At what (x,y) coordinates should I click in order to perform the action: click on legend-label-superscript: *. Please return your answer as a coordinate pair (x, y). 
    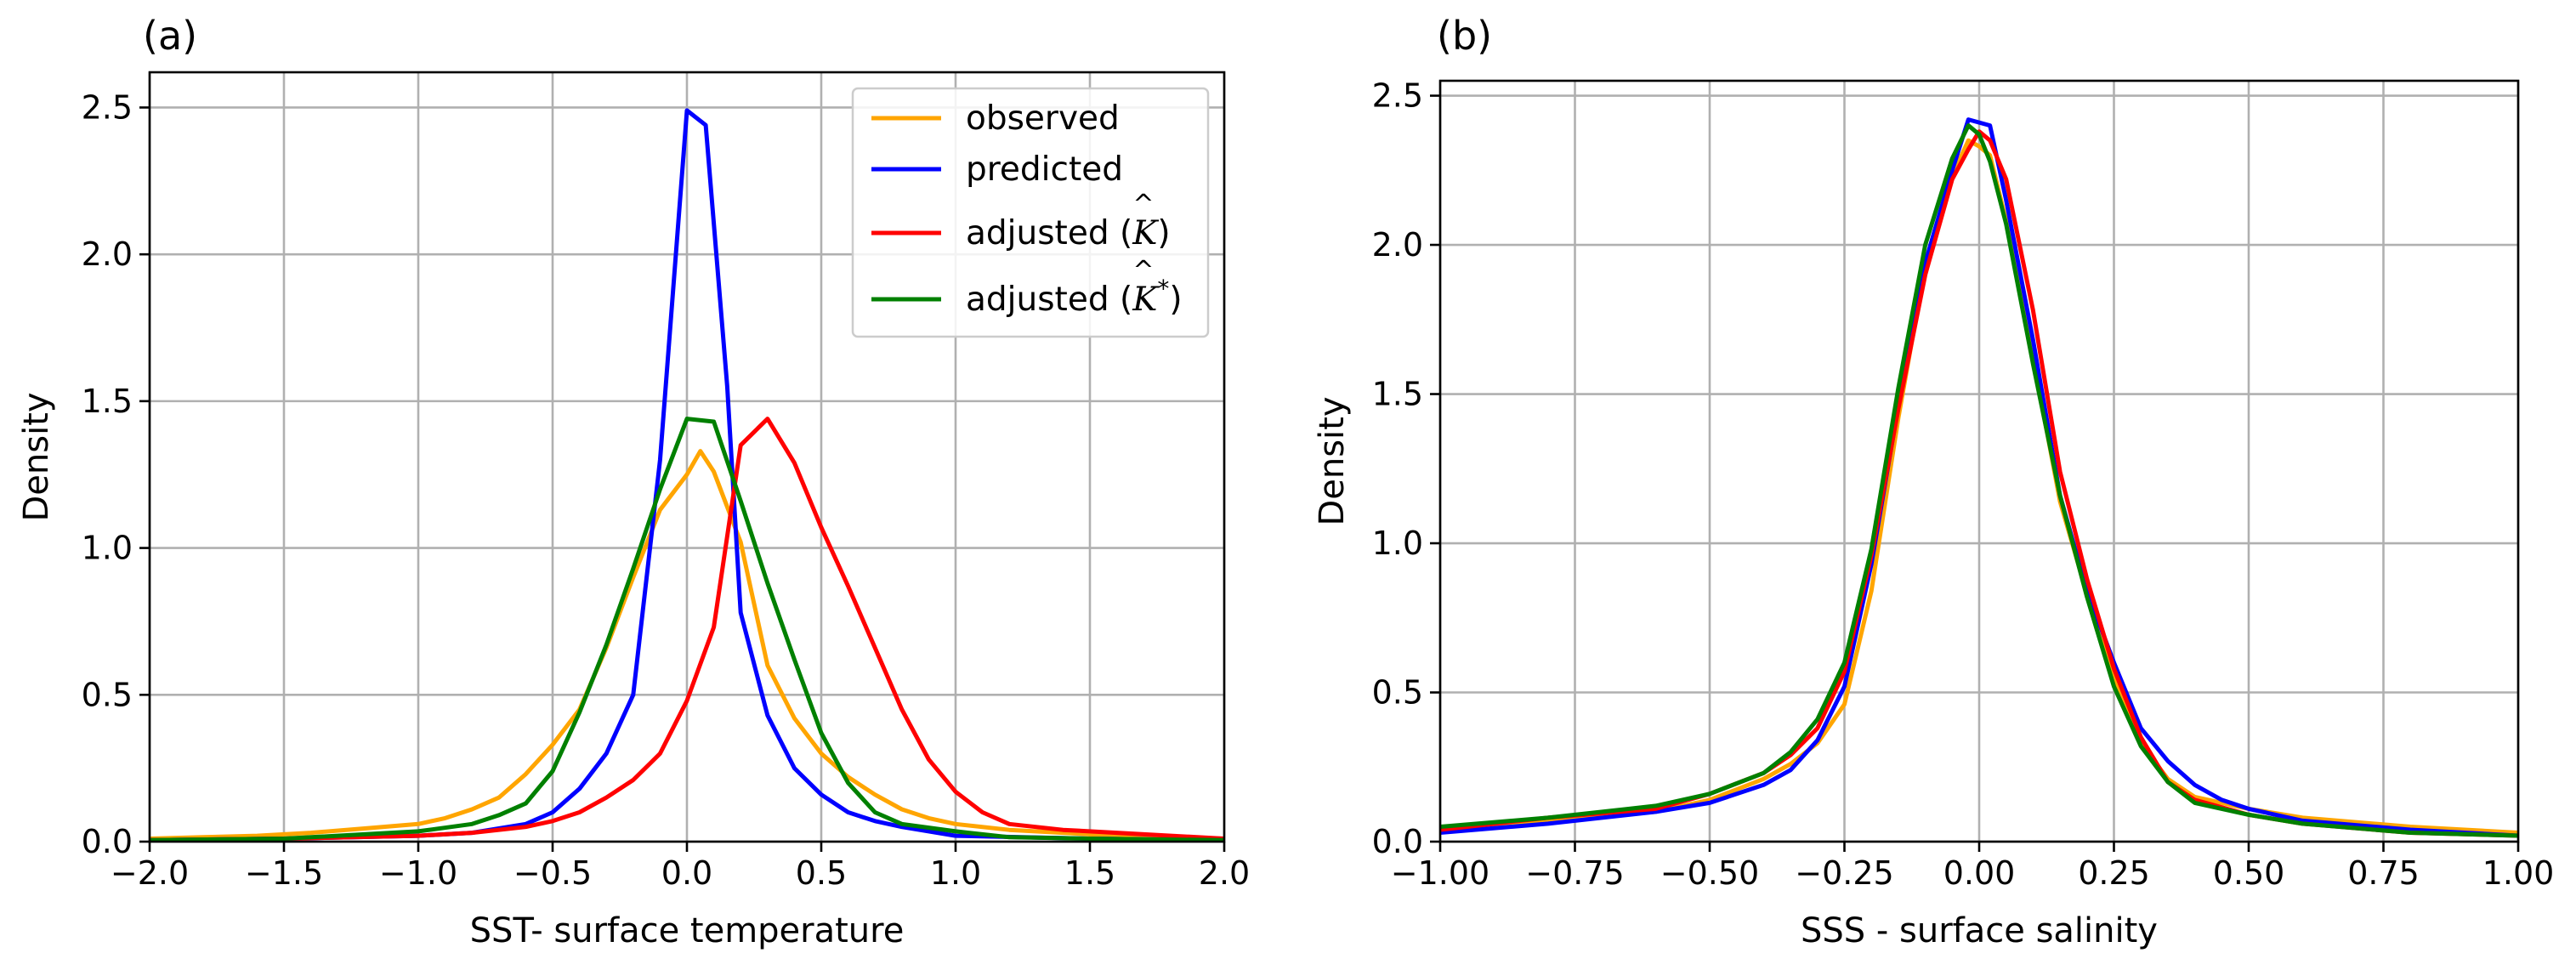
    Looking at the image, I should click on (1163, 289).